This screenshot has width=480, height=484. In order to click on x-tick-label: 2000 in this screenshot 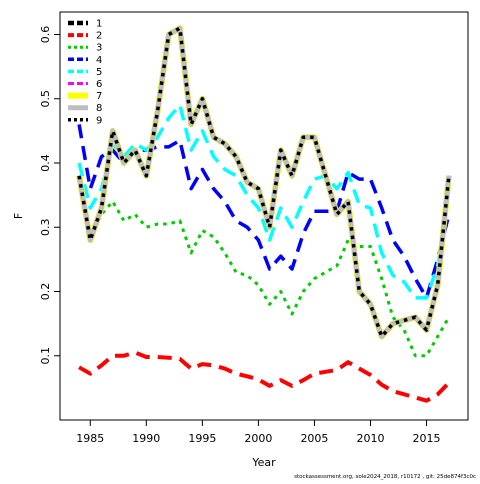, I will do `click(258, 438)`.